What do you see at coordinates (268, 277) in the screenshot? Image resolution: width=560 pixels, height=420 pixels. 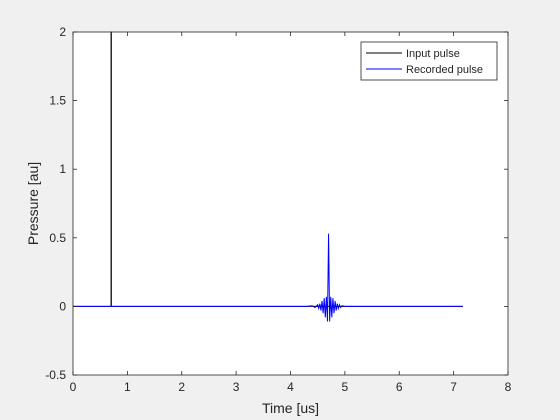 I see `series-line-recorded-pulse` at bounding box center [268, 277].